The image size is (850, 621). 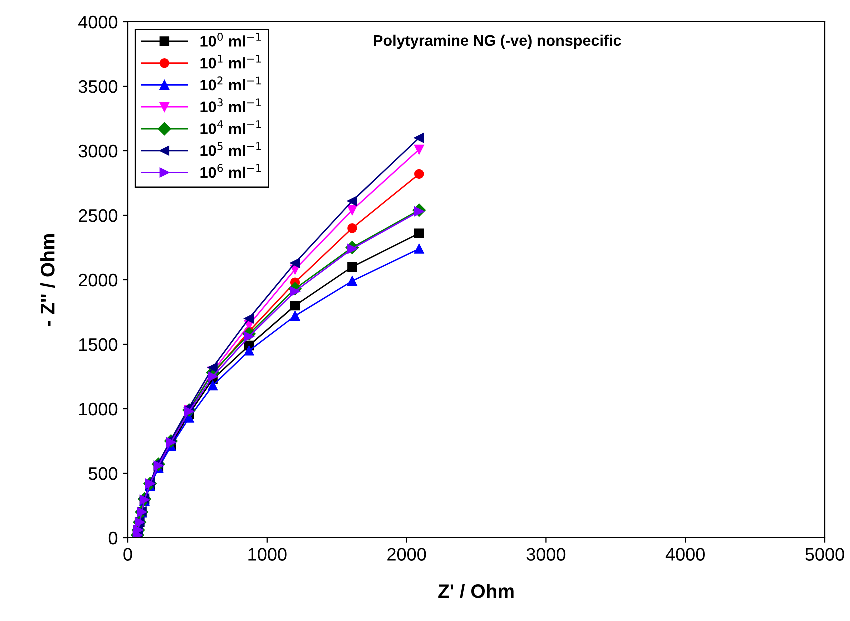 What do you see at coordinates (407, 554) in the screenshot?
I see `x-tick-label: 2000` at bounding box center [407, 554].